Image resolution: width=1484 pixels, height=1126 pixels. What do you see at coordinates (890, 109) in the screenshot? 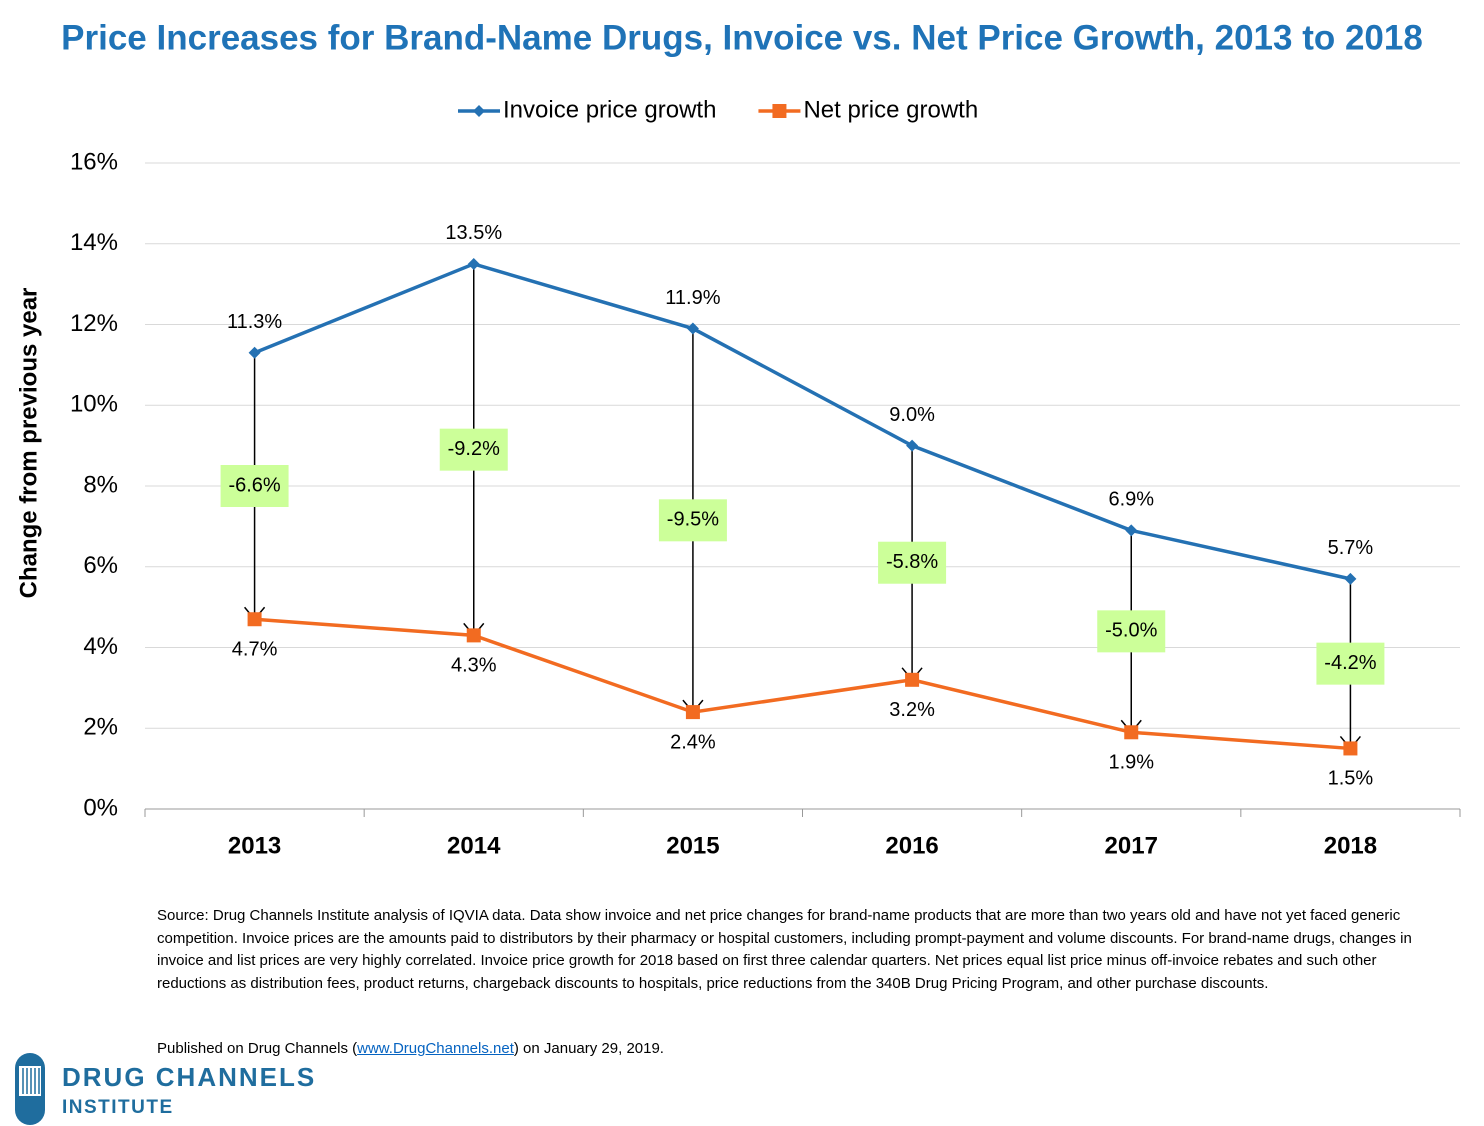
I see `legend-label: Net price growth` at bounding box center [890, 109].